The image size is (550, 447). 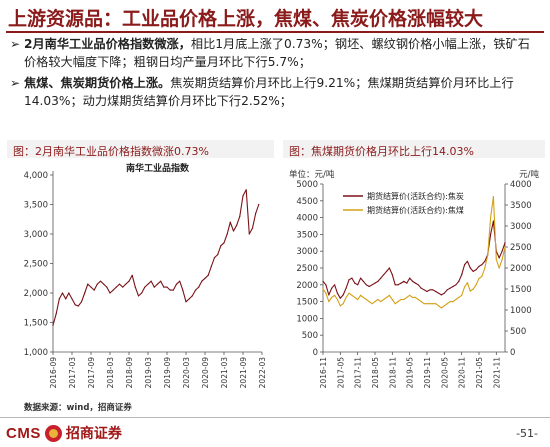 I want to click on y-tick-label: 1,500, so click(x=36, y=324).